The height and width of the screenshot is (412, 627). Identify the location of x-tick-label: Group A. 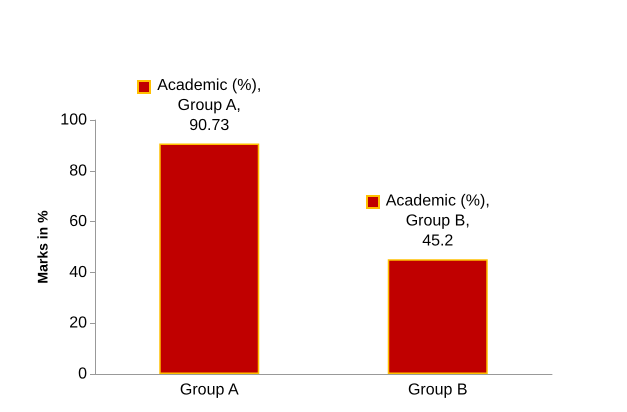
(209, 390).